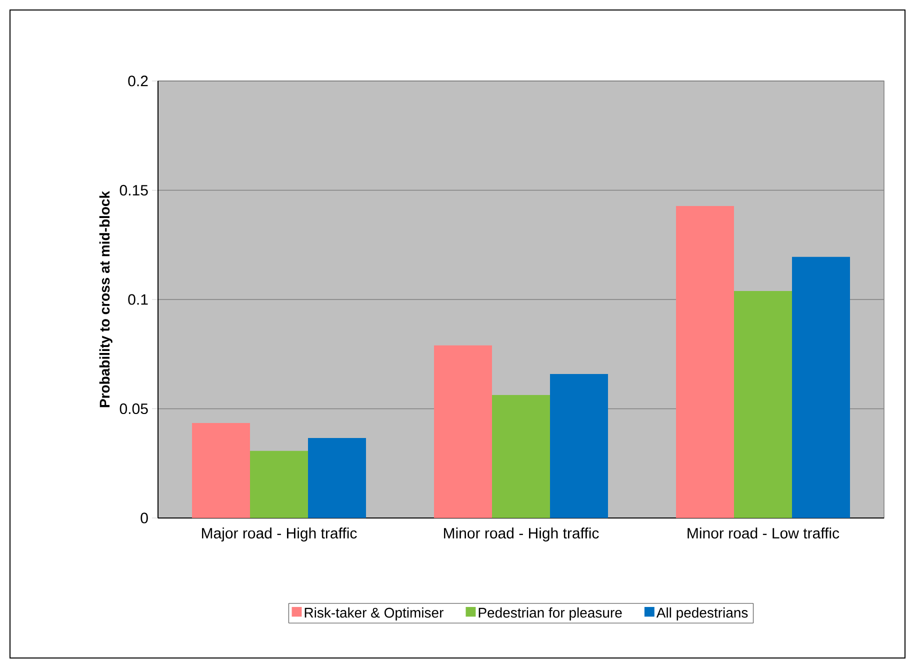 The width and height of the screenshot is (914, 668). I want to click on x-tick-label: Major road - High traffic, so click(279, 535).